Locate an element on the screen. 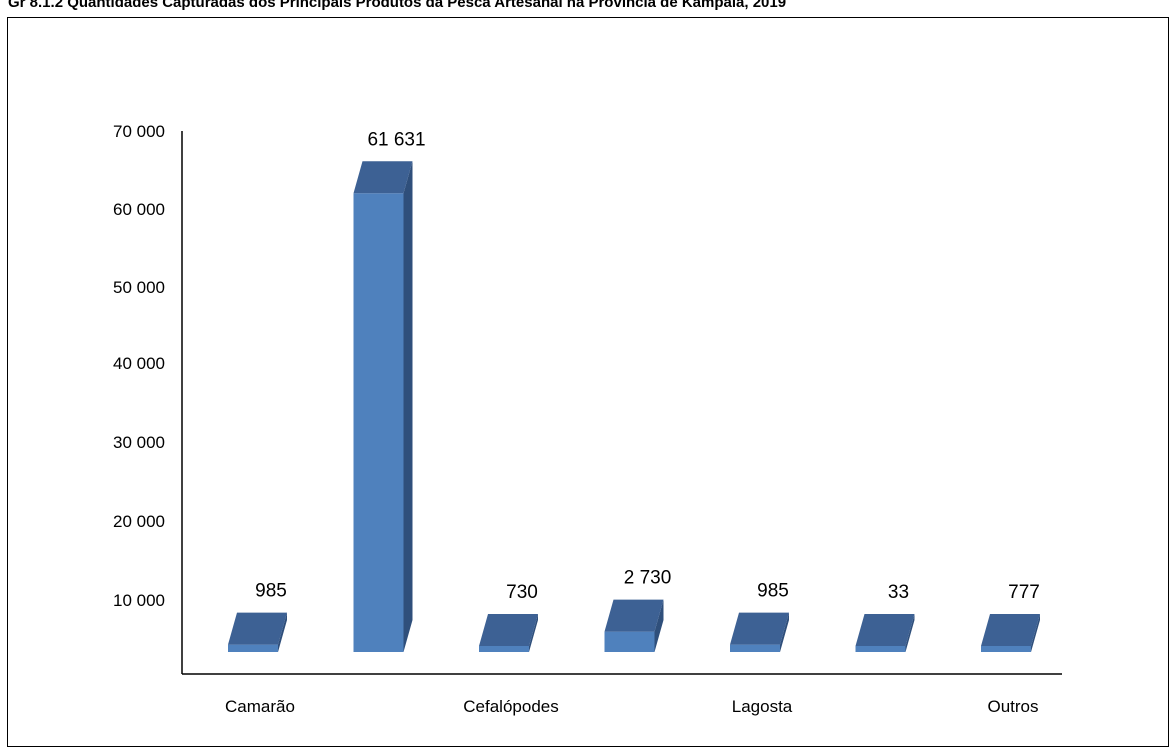 This screenshot has width=1172, height=747. data-label: 61 631 is located at coordinates (396, 139).